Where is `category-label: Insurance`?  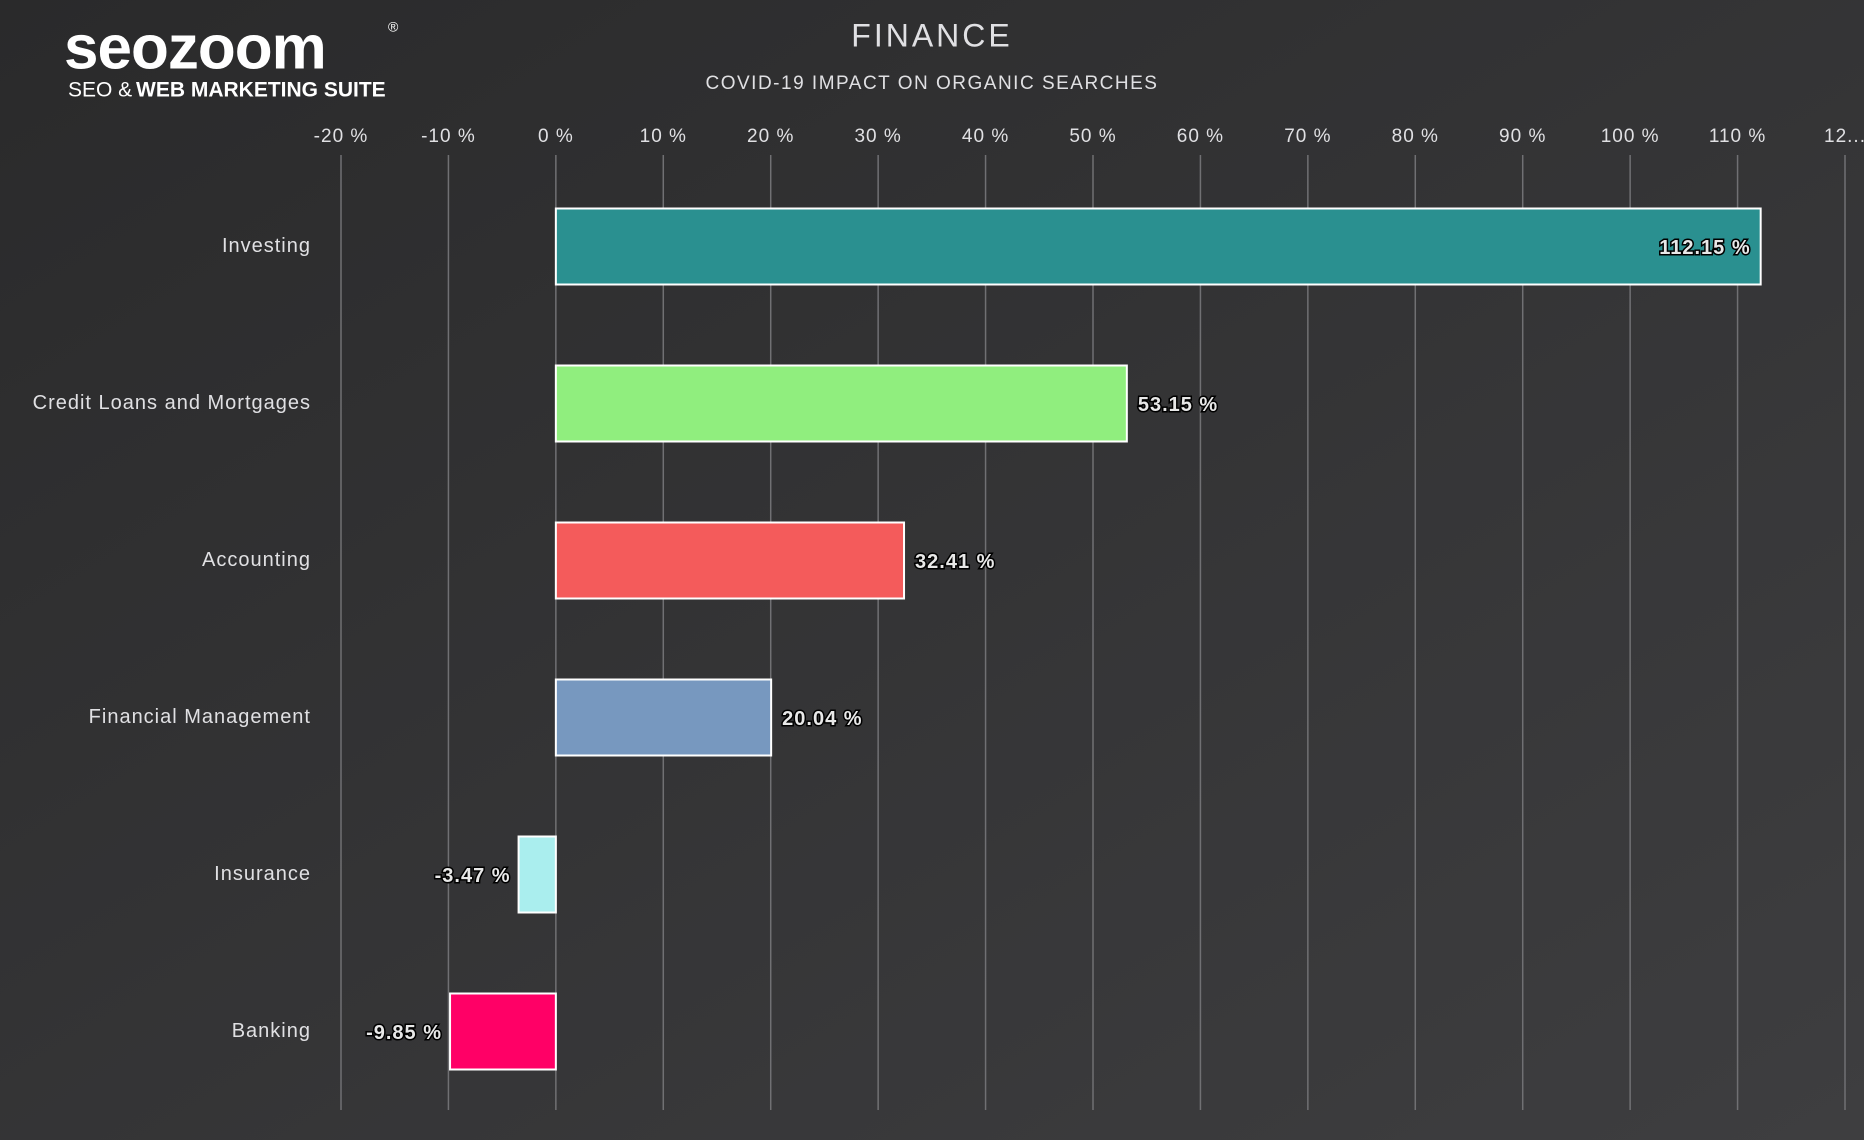
category-label: Insurance is located at coordinates (262, 874).